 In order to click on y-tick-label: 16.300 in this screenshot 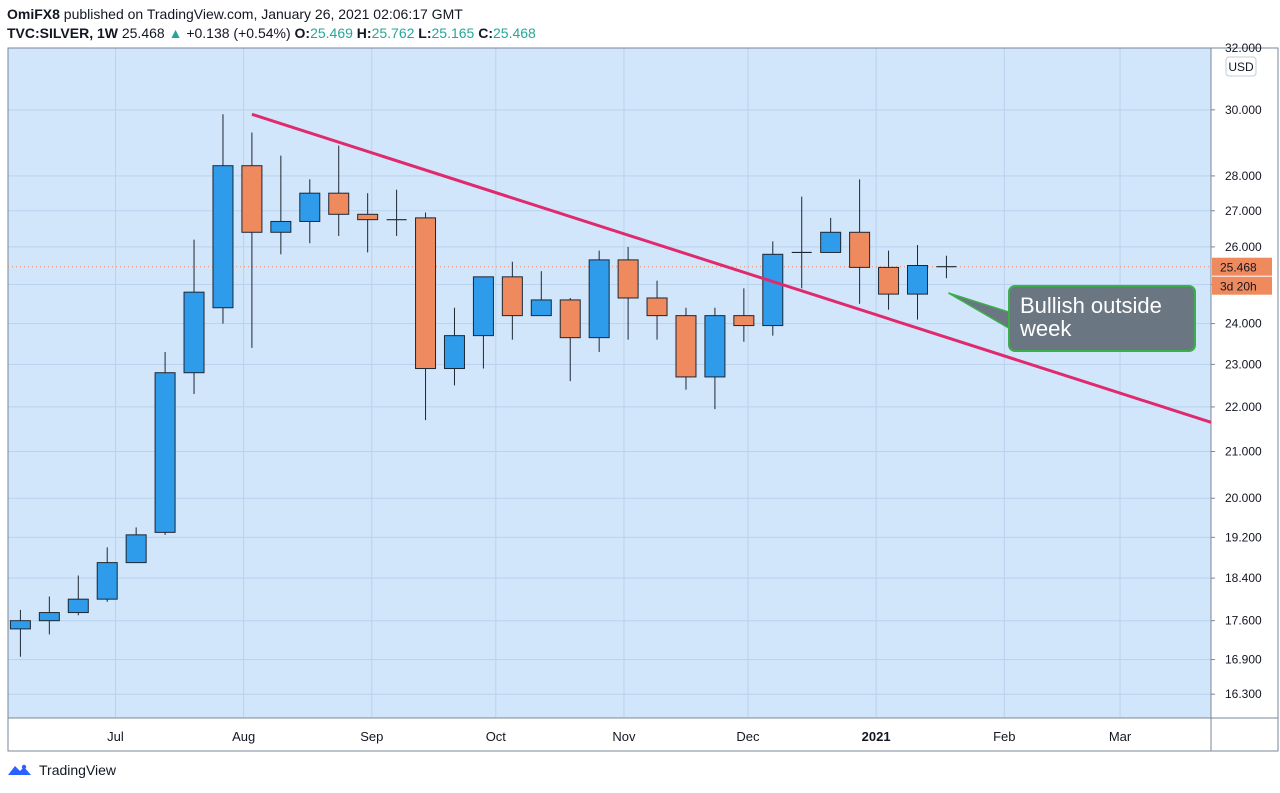, I will do `click(1243, 694)`.